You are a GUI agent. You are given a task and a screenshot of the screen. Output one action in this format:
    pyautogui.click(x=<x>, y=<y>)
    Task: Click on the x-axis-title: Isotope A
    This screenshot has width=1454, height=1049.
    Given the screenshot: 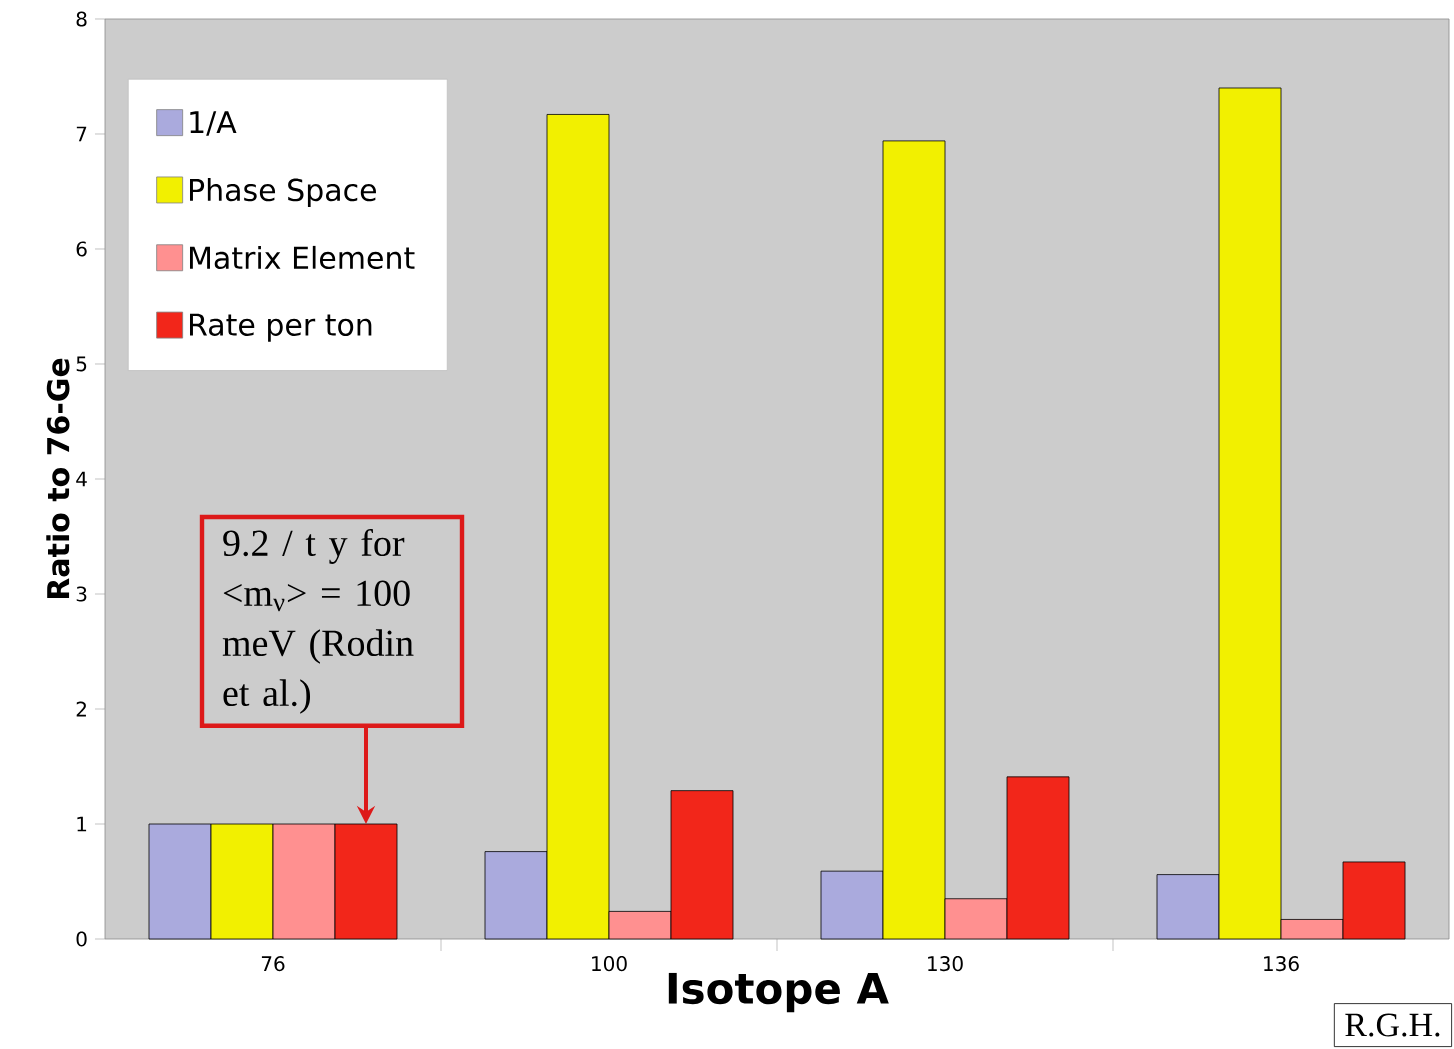 What is the action you would take?
    pyautogui.click(x=778, y=992)
    